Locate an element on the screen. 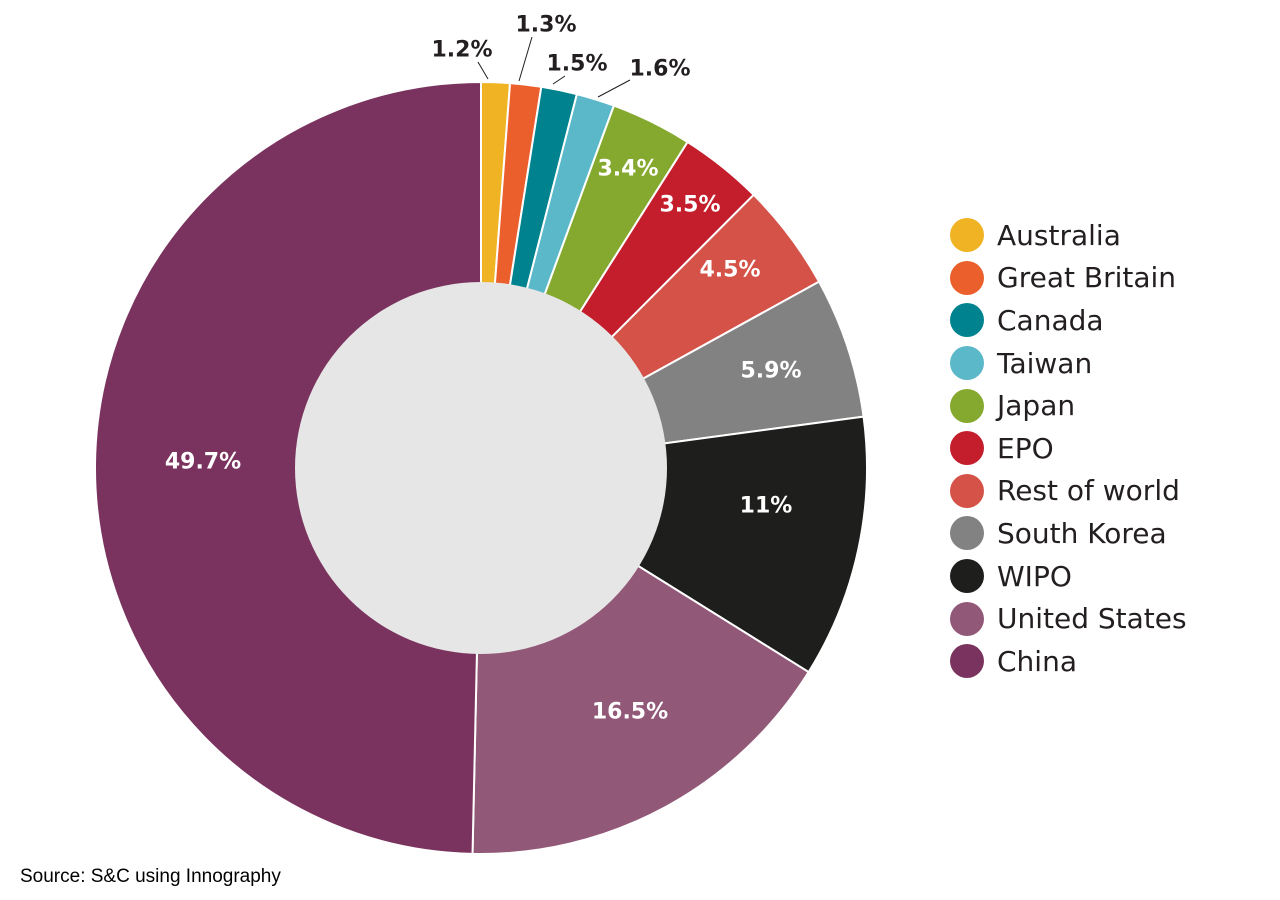 The image size is (1280, 900). legend-label: Taiwan is located at coordinates (1045, 363).